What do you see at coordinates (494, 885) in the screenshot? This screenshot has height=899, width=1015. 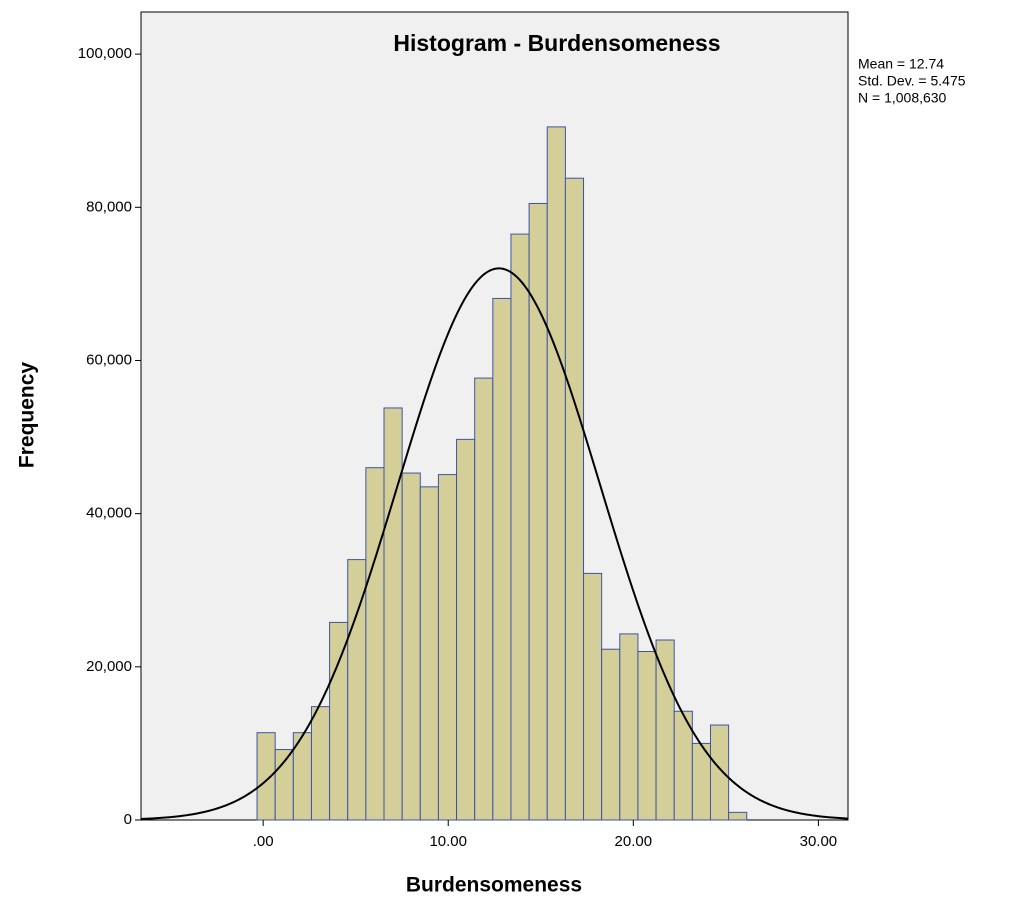 I see `x-axis-label: Burdensomeness` at bounding box center [494, 885].